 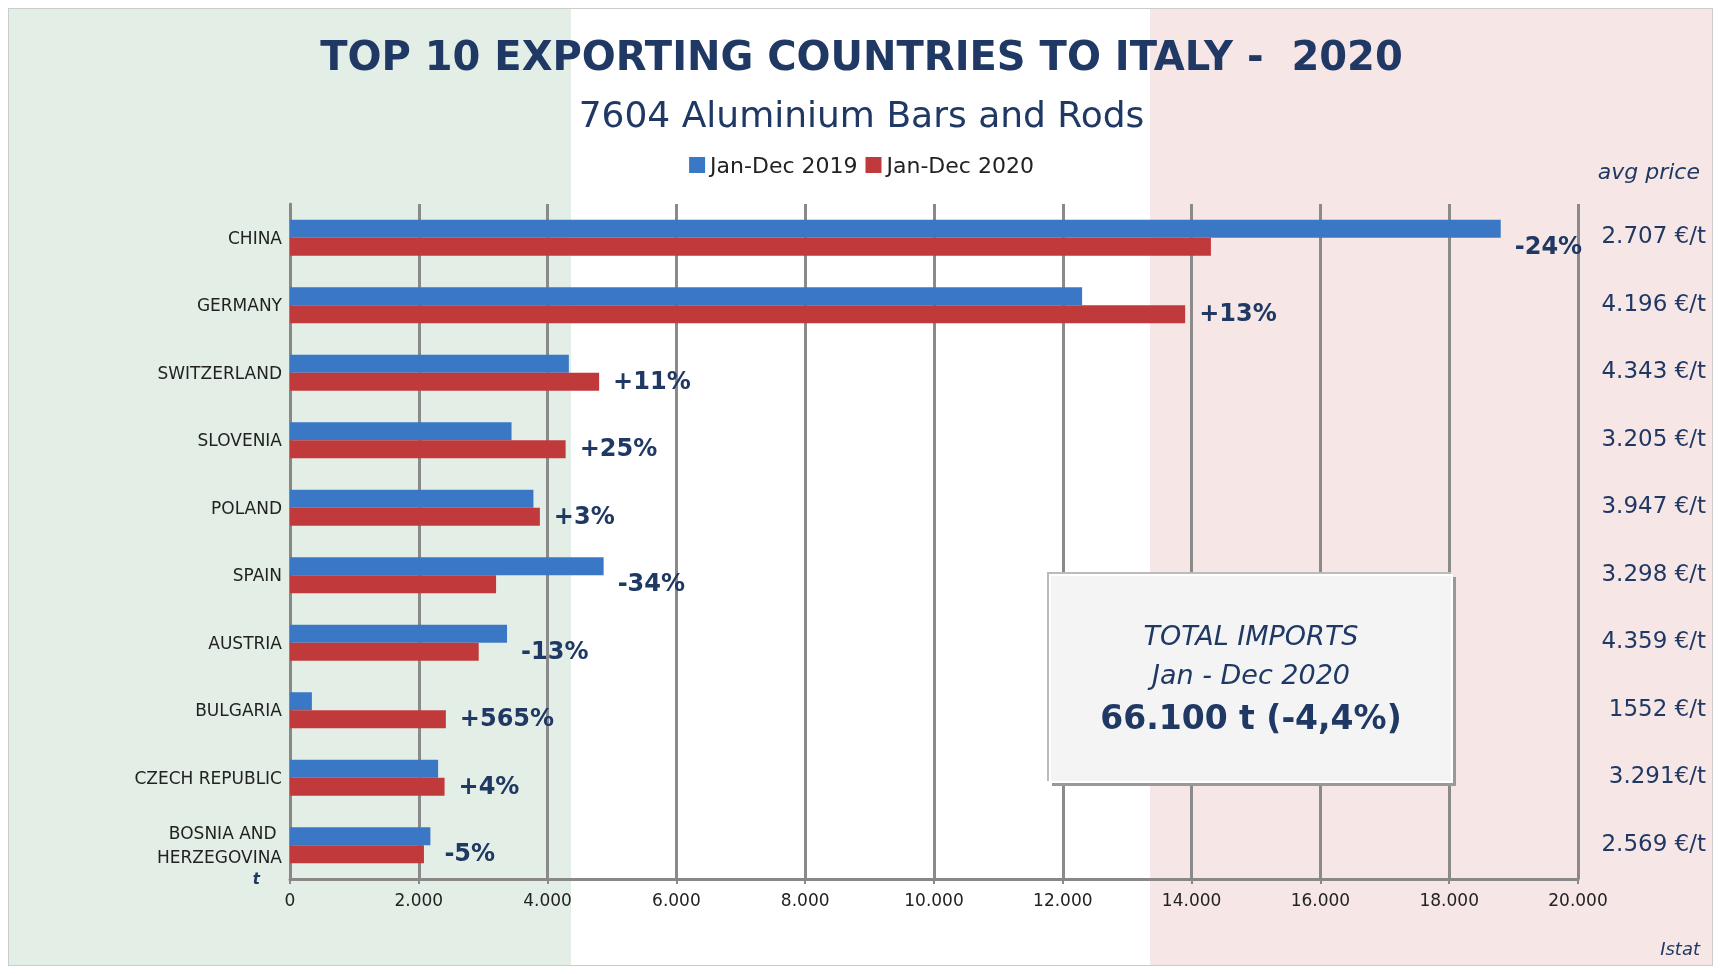 I want to click on x-tick-label: 20.000, so click(x=1578, y=899).